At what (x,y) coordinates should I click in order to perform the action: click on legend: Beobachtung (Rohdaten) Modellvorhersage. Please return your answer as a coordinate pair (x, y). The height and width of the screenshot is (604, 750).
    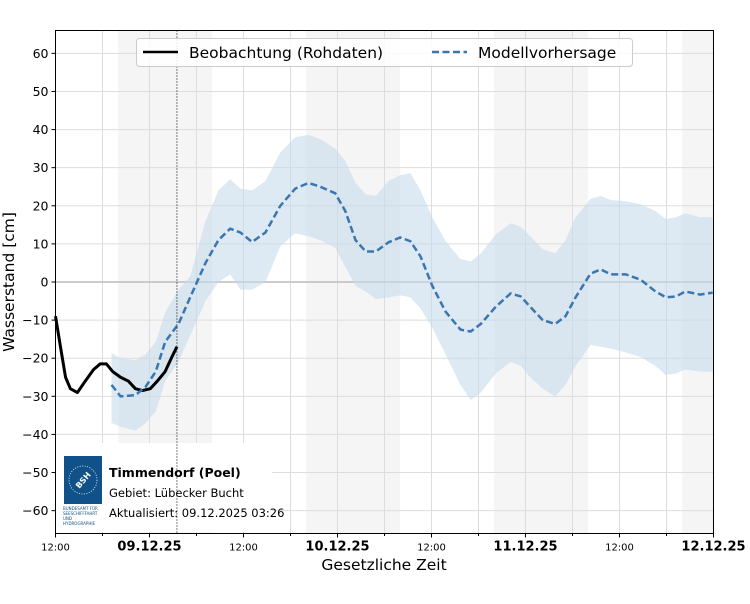
    Looking at the image, I should click on (384, 52).